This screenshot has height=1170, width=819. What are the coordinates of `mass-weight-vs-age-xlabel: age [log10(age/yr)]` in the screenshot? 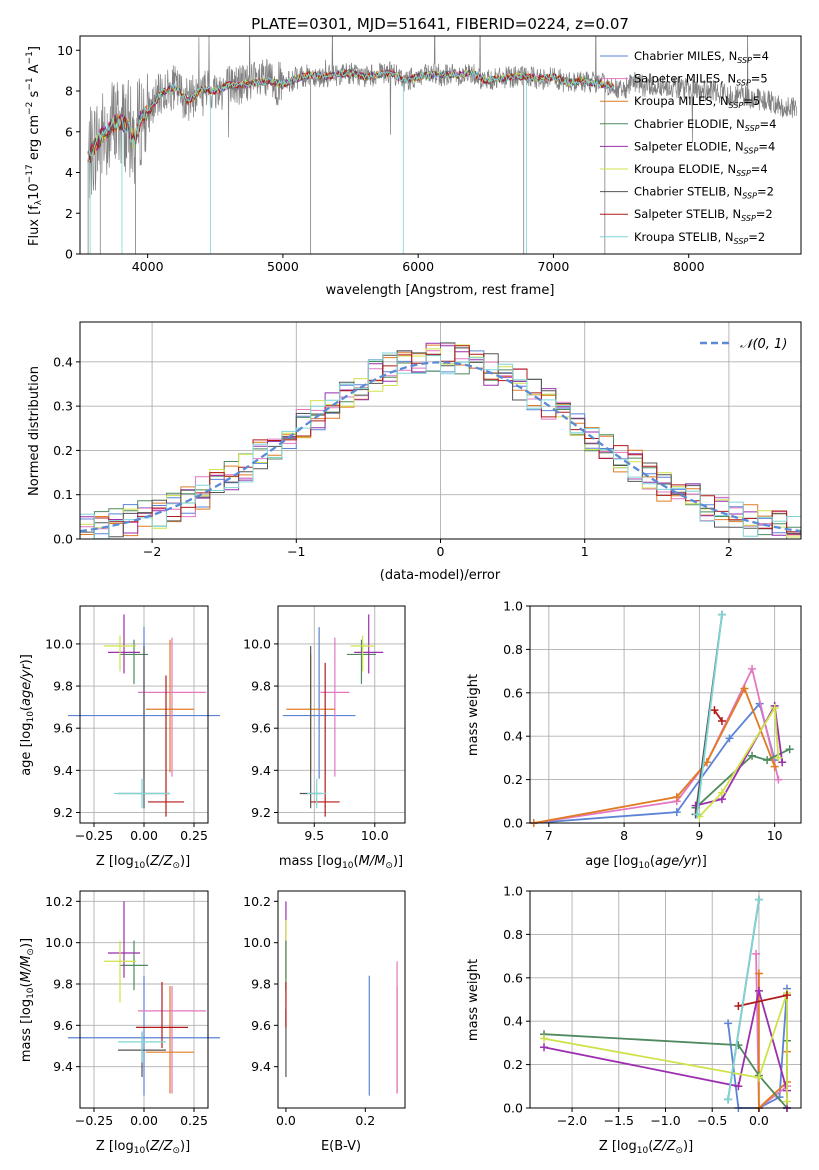 It's located at (646, 862).